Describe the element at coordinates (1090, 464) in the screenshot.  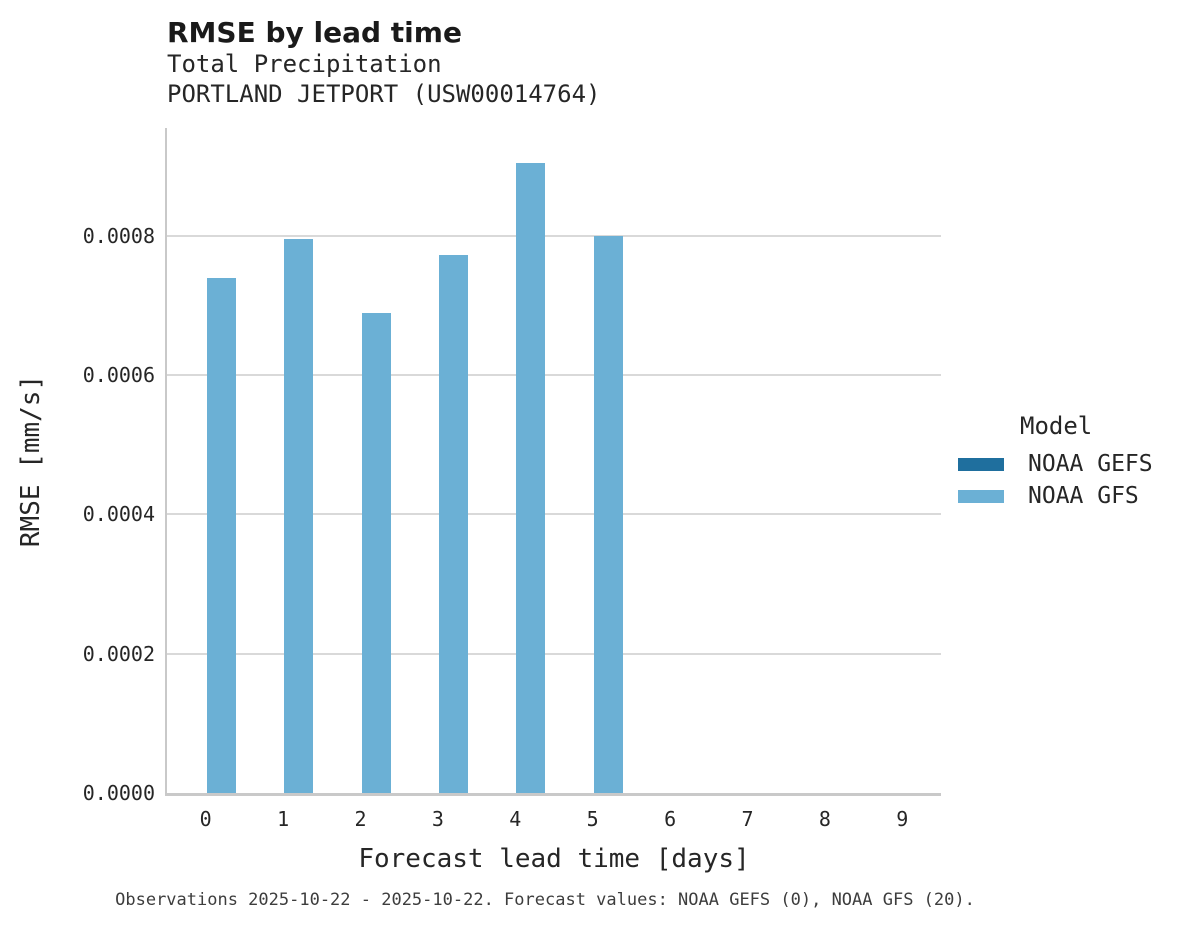
I see `legend-label-noaa-gefs: NOAA GEFS` at that location.